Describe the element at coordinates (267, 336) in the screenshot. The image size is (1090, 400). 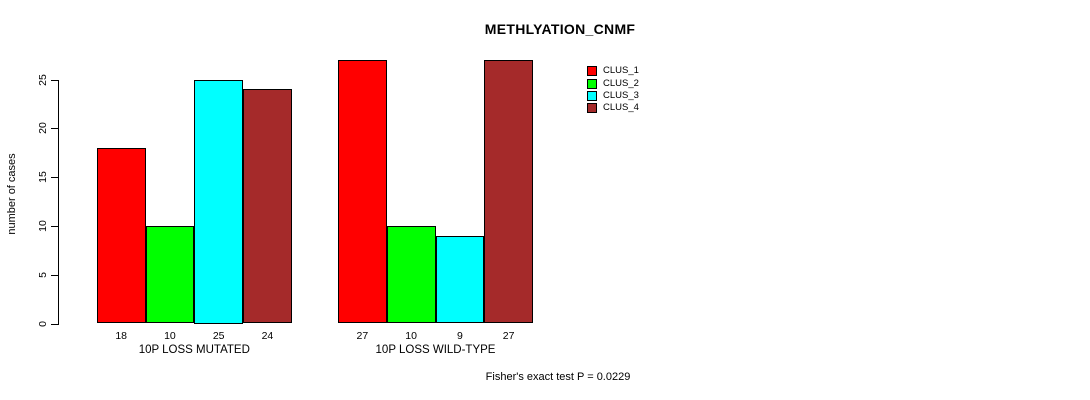
I see `bar-value-label: 24` at that location.